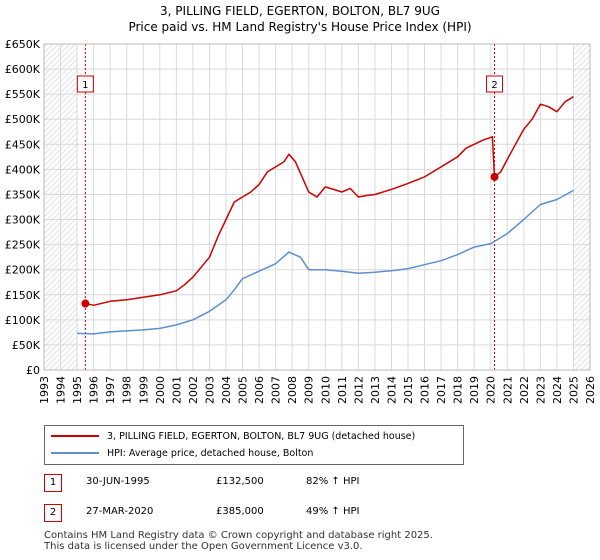 Image resolution: width=600 pixels, height=560 pixels. What do you see at coordinates (110, 390) in the screenshot?
I see `x-tick-label: 1997` at bounding box center [110, 390].